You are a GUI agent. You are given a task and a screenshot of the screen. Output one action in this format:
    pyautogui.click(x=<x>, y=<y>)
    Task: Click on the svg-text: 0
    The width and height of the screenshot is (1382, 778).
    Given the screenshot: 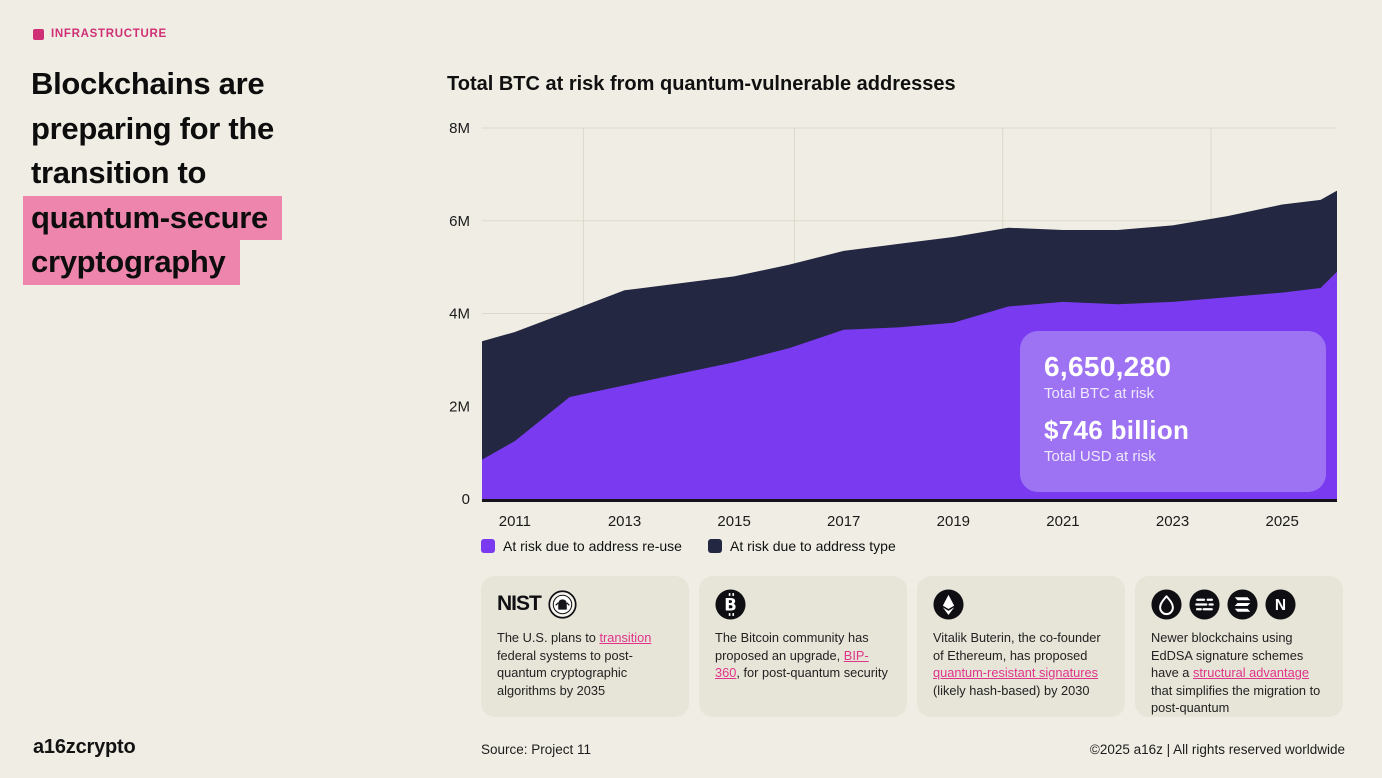 What is the action you would take?
    pyautogui.click(x=466, y=499)
    